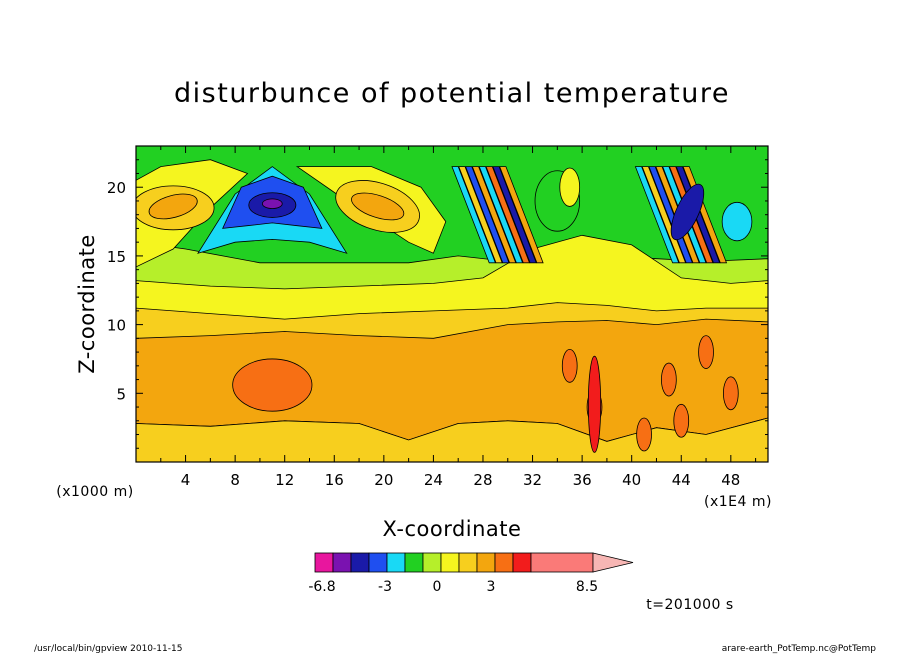 This screenshot has height=654, width=904. I want to click on x-tick-label: 12, so click(284, 480).